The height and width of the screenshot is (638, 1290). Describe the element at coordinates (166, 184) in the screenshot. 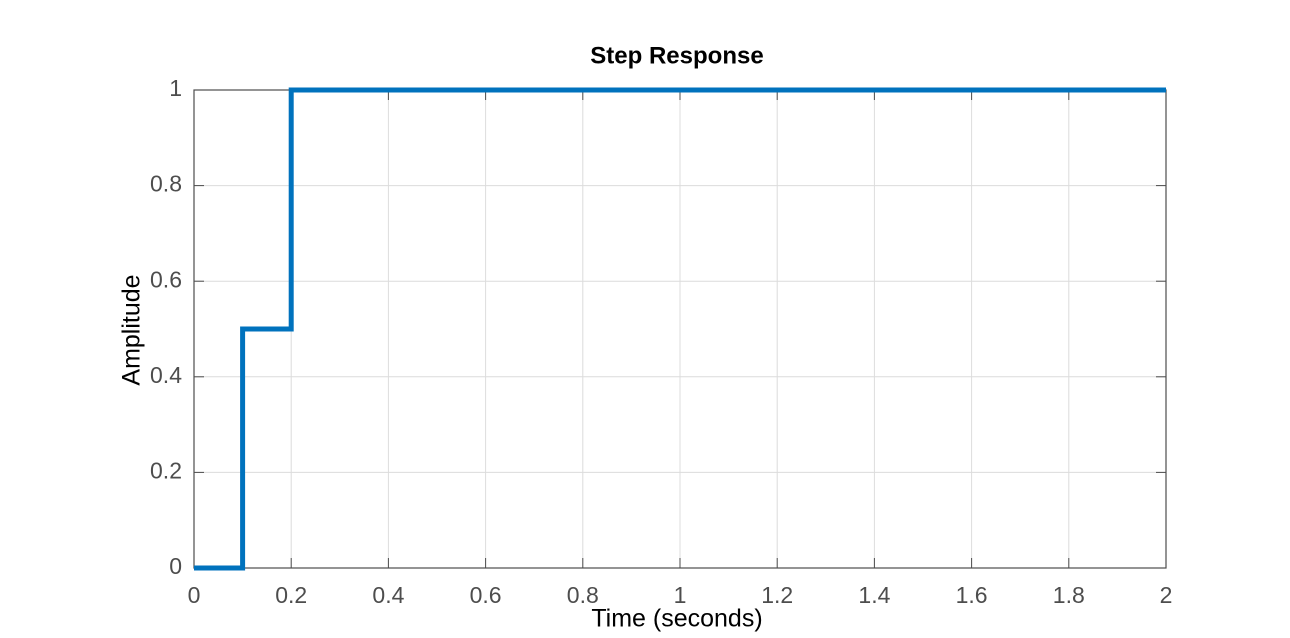

I see `y-tick-label: 0.8` at that location.